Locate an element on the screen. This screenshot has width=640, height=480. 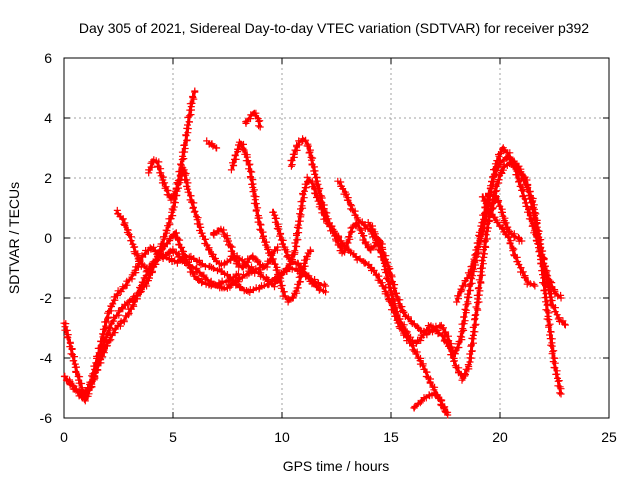
y-tick-label: 2 is located at coordinates (48, 178).